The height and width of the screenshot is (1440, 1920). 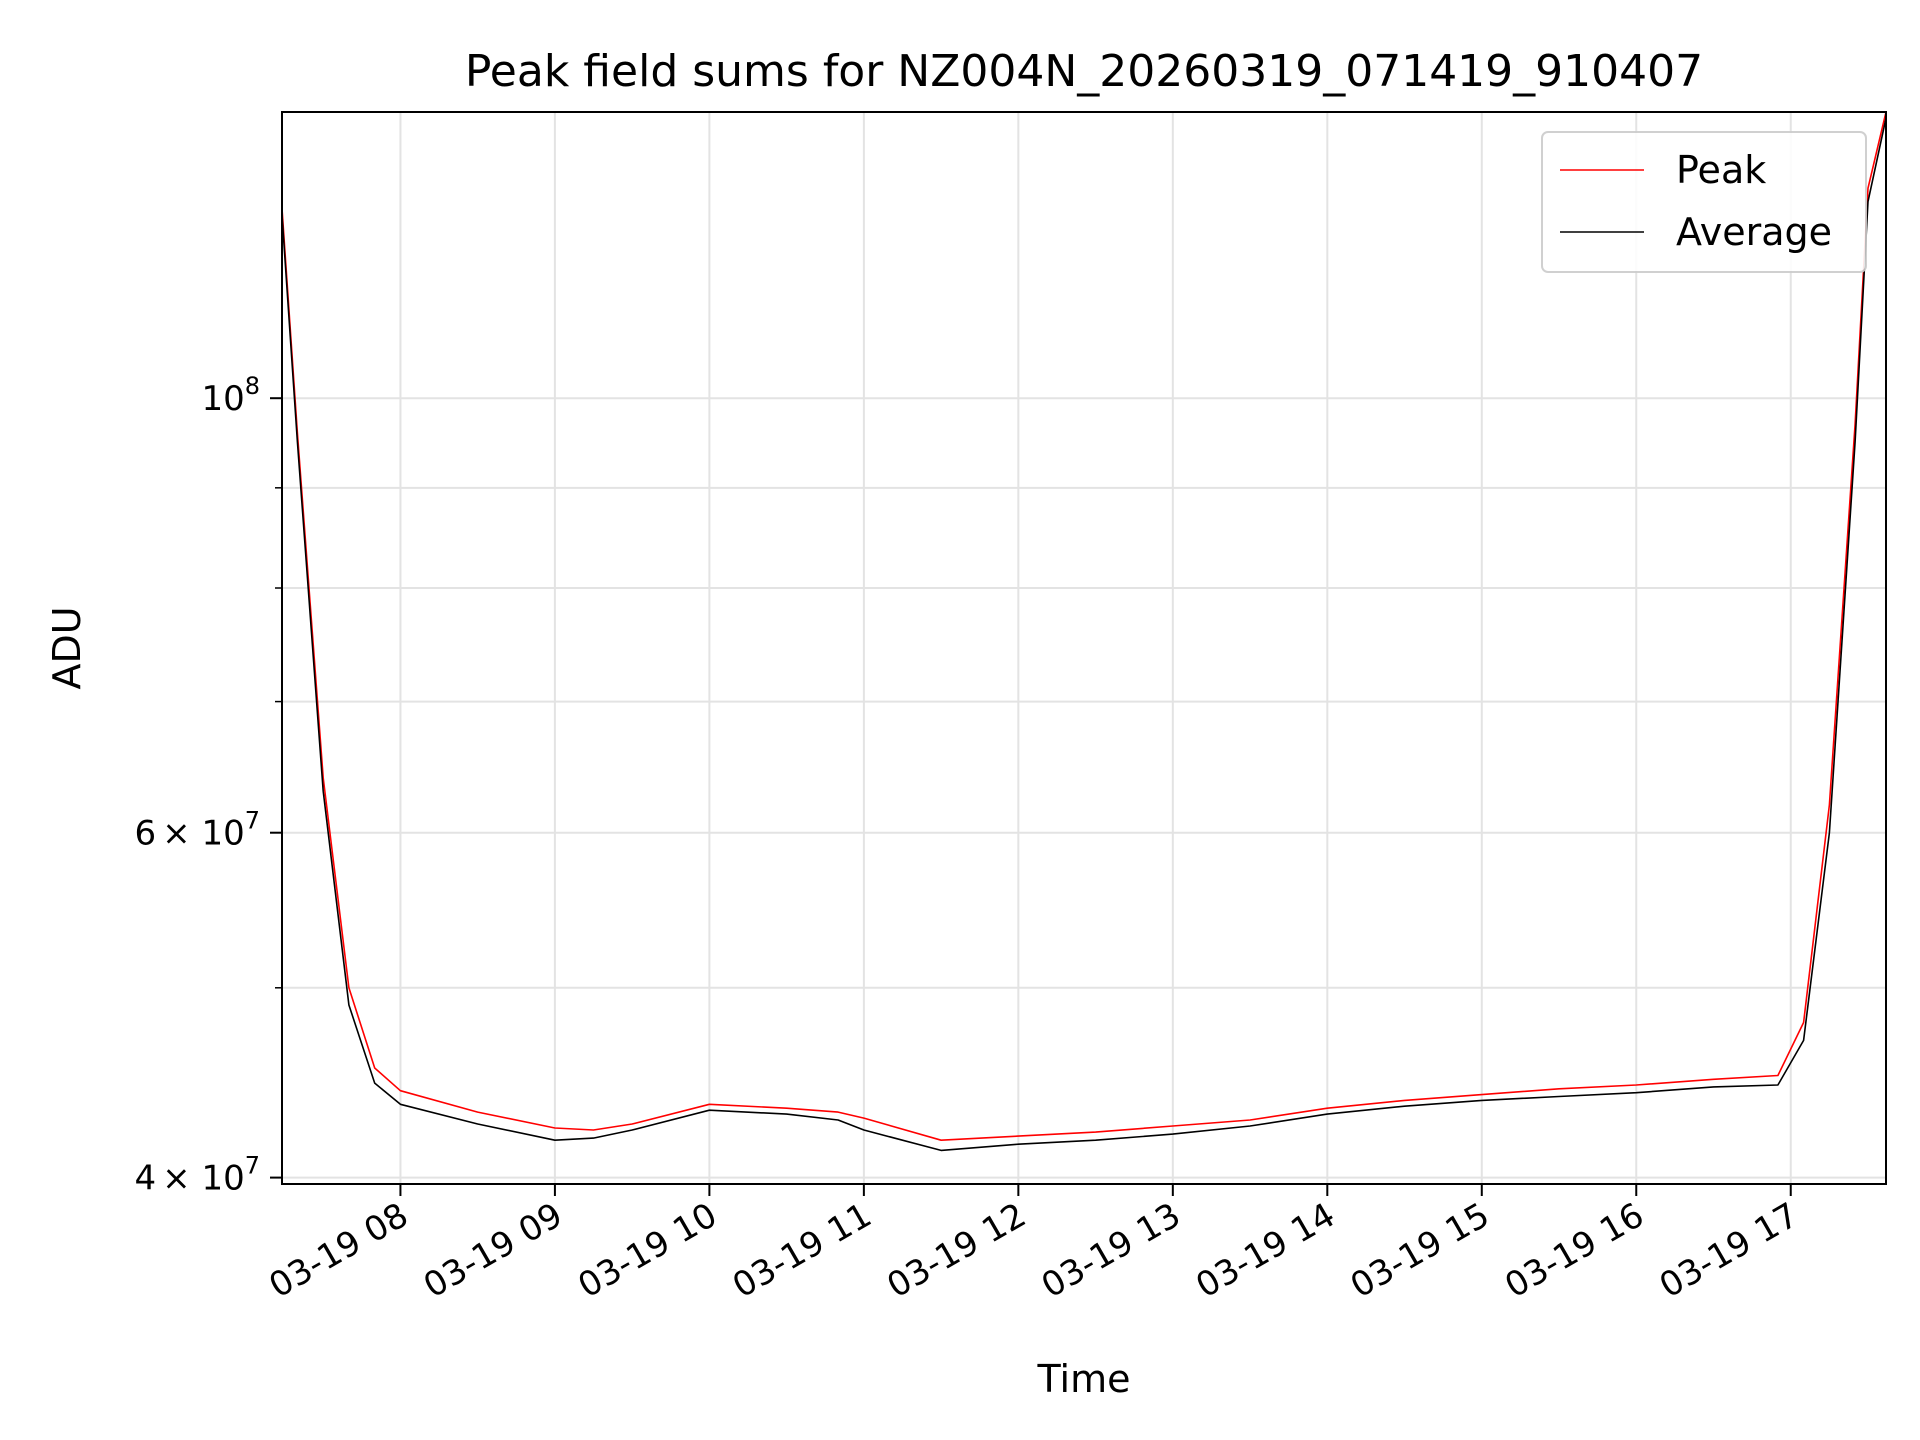 I want to click on y-axis-label: ADU, so click(x=67, y=647).